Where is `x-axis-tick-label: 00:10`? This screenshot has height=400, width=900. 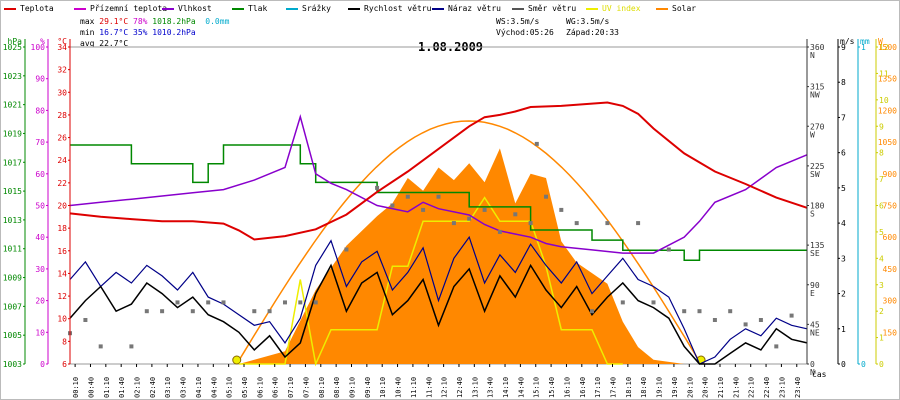
x-axis-tick-label: 00:10 is located at coordinates (76, 387).